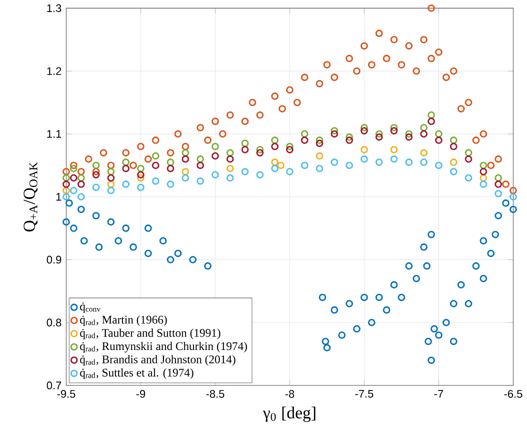 Image resolution: width=527 pixels, height=426 pixels. What do you see at coordinates (66, 394) in the screenshot?
I see `x-tick-label: -9.5` at bounding box center [66, 394].